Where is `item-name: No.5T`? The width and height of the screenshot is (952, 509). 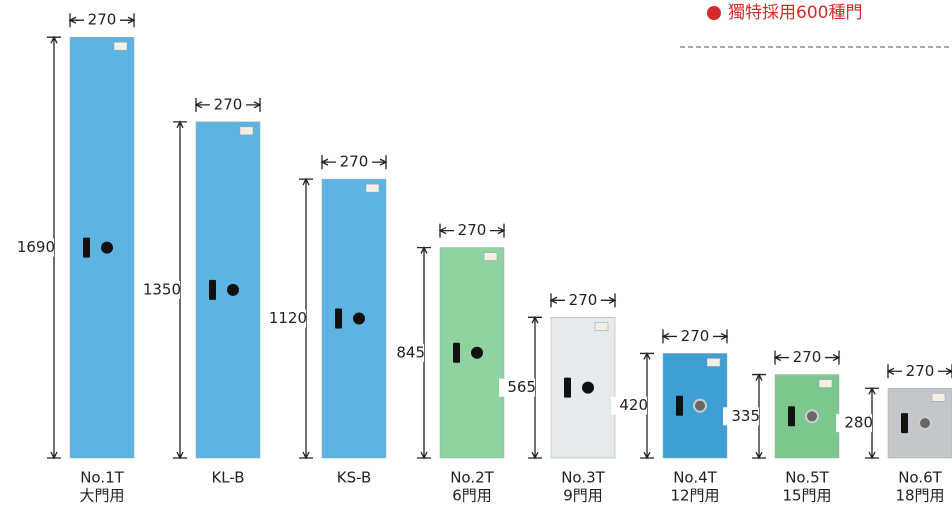 item-name: No.5T is located at coordinates (807, 478).